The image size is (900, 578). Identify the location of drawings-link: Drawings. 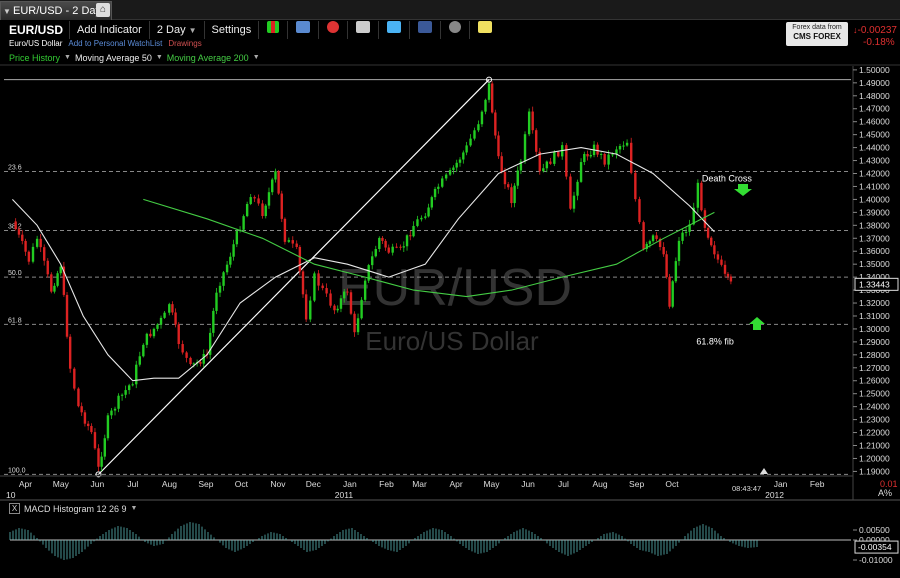
(185, 43).